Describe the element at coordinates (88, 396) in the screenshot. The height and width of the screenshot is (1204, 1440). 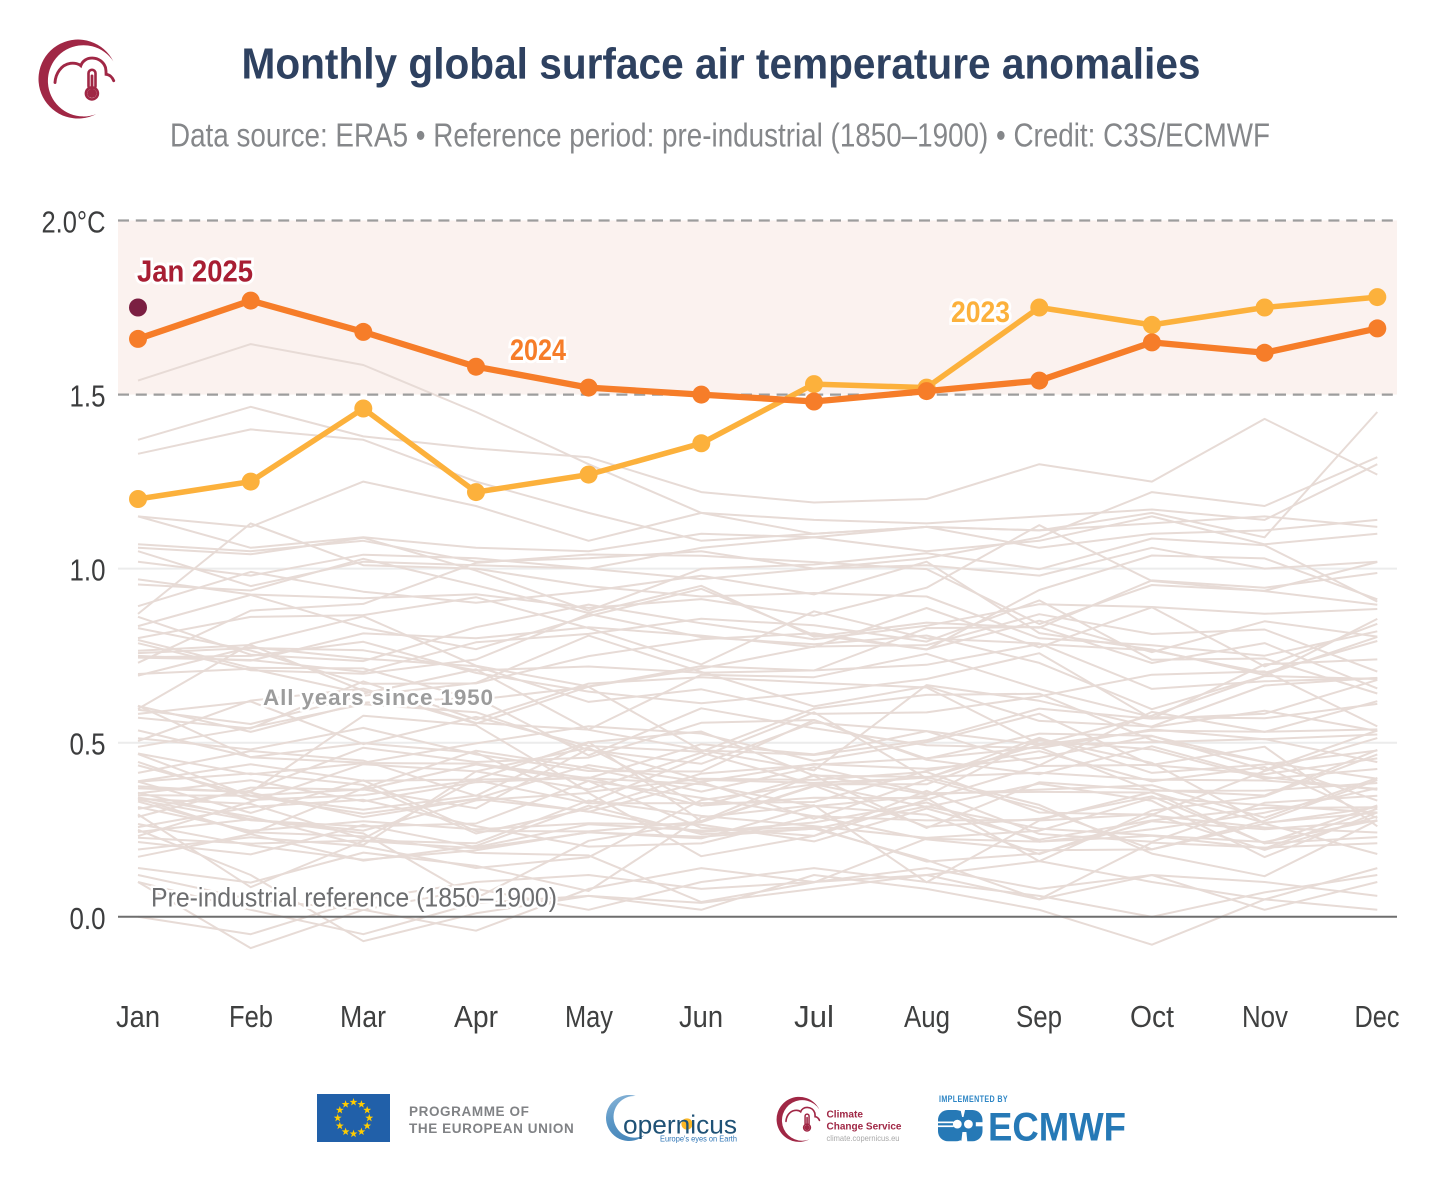
I see `svg-text: 1.5` at that location.